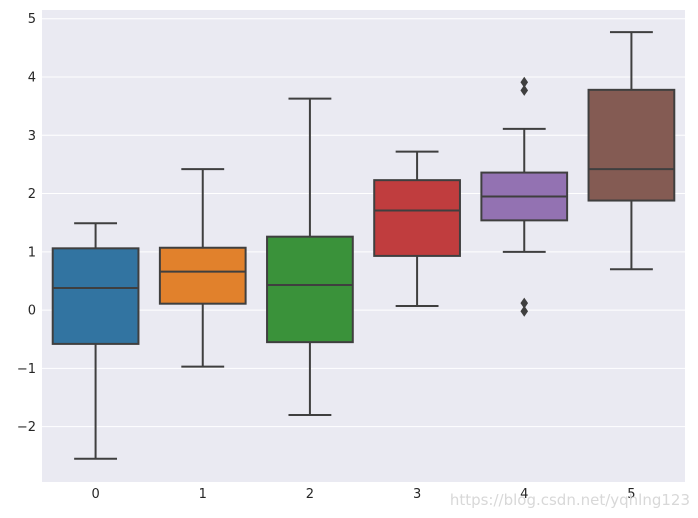 Image resolution: width=698 pixels, height=518 pixels. What do you see at coordinates (310, 494) in the screenshot?
I see `x-tick-label: 2` at bounding box center [310, 494].